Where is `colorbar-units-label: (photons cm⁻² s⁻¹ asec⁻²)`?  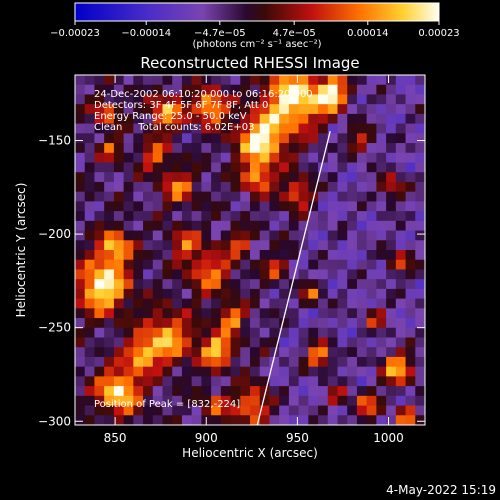
colorbar-units-label: (photons cm⁻² s⁻¹ asec⁻²) is located at coordinates (256, 44).